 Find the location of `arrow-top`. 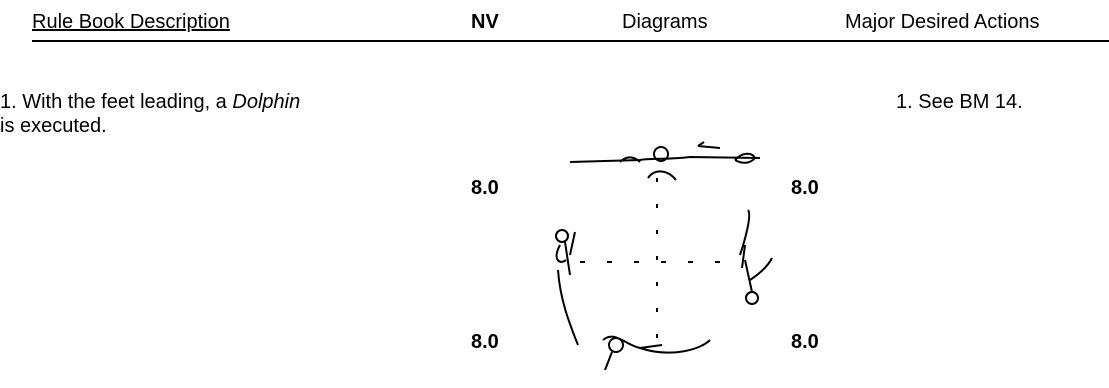

arrow-top is located at coordinates (709, 145).